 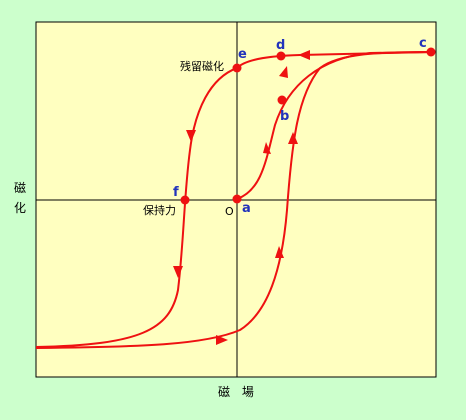 I want to click on origin-label: O, so click(x=229, y=211).